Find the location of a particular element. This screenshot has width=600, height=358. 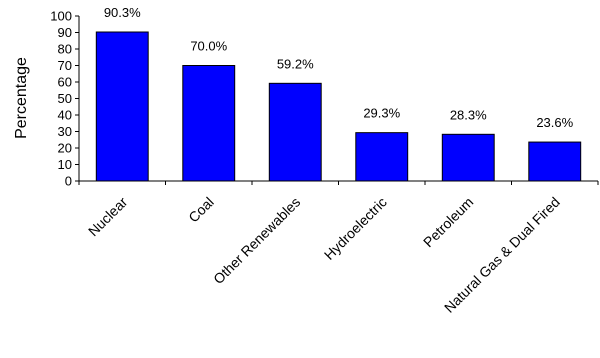

data-label: 28.3% is located at coordinates (468, 114).